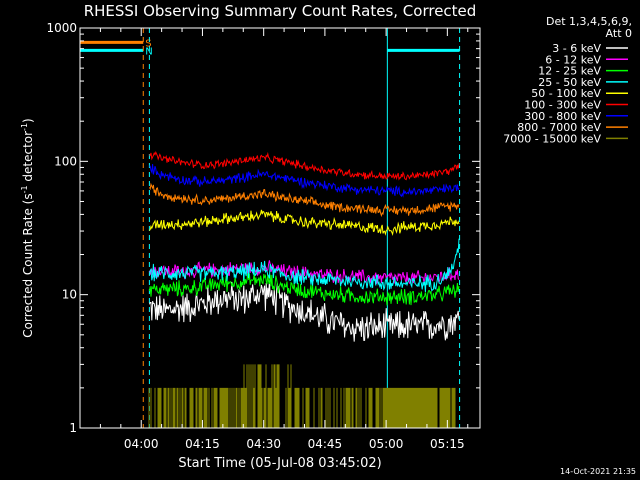 This screenshot has height=480, width=640. I want to click on legend-item-label: 100 - 300 keV, so click(562, 105).